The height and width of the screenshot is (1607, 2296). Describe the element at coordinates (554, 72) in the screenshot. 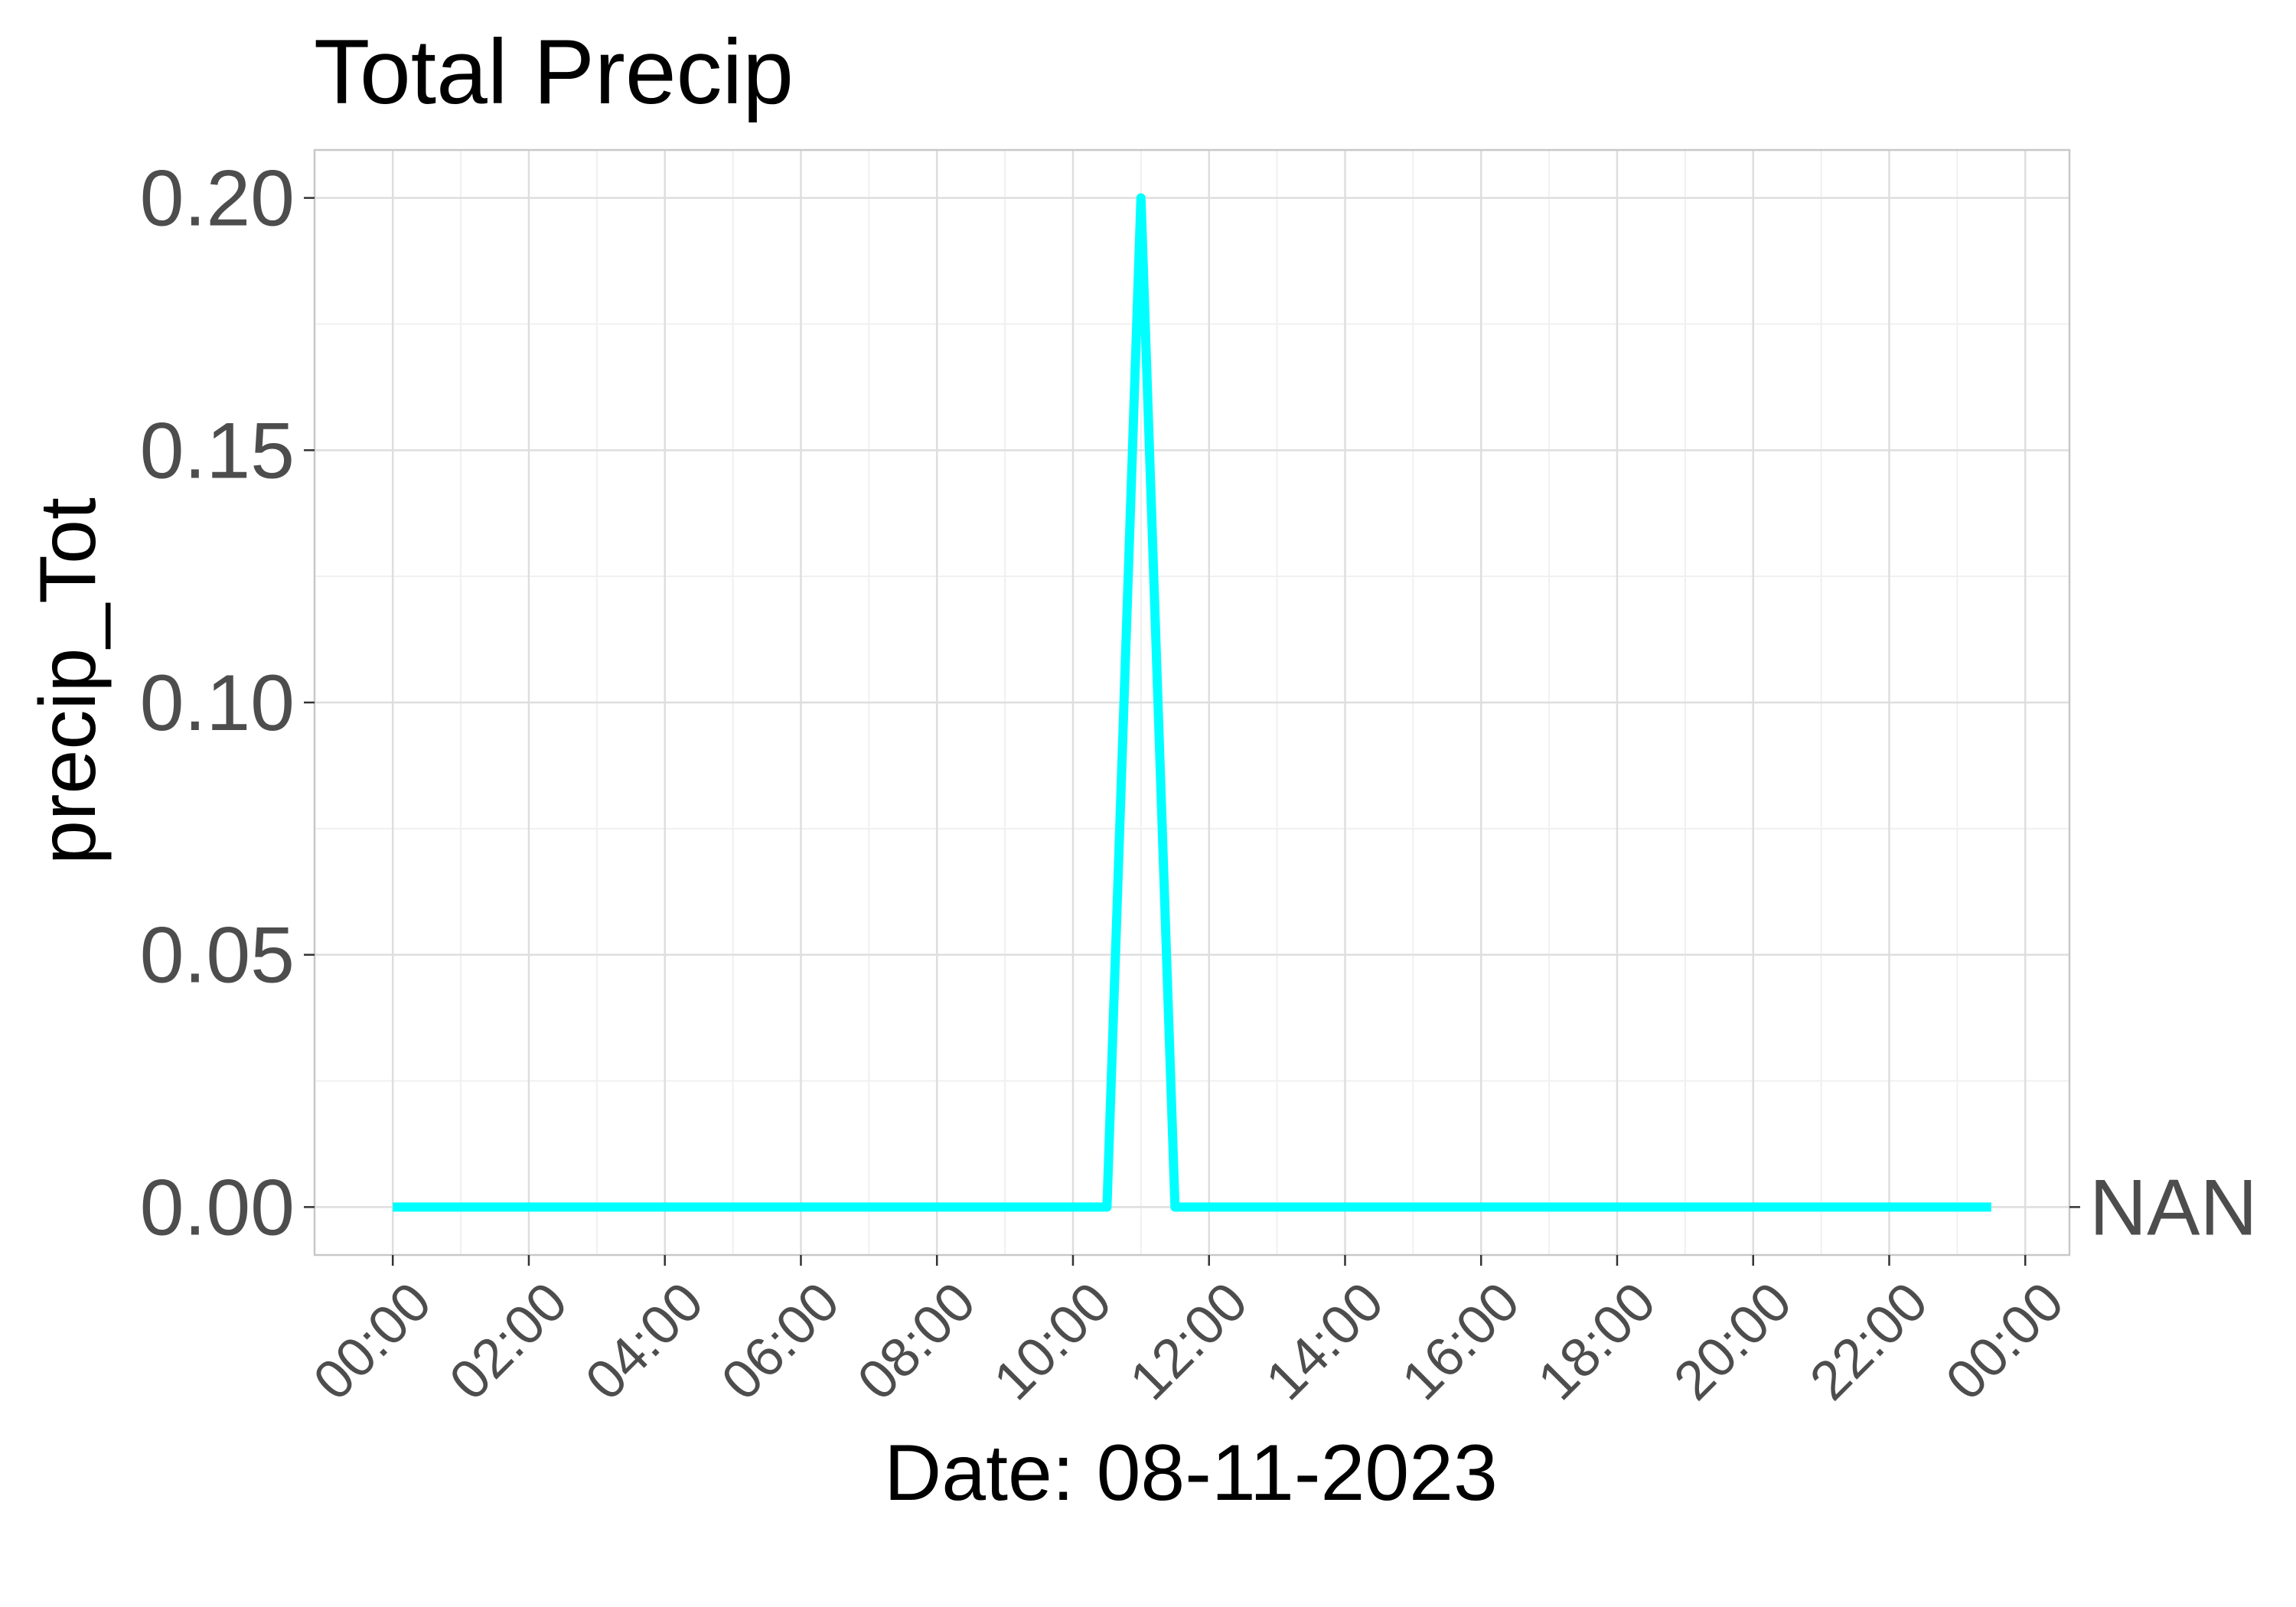

I see `chart-title: Total Precip` at that location.